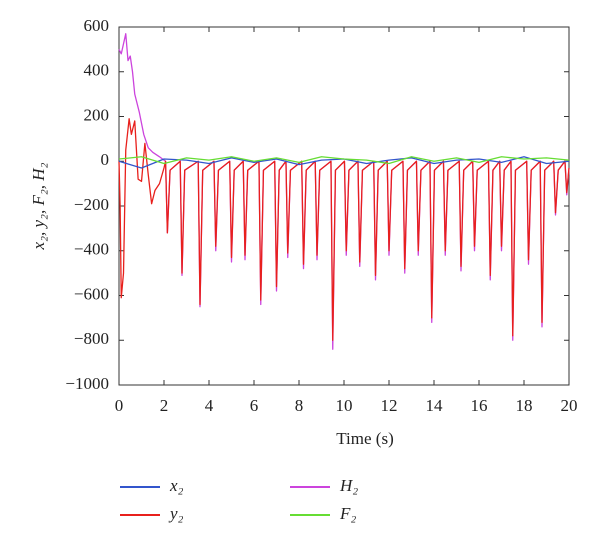 The width and height of the screenshot is (600, 551). Describe the element at coordinates (91, 338) in the screenshot. I see `y-tick-label: −800` at that location.